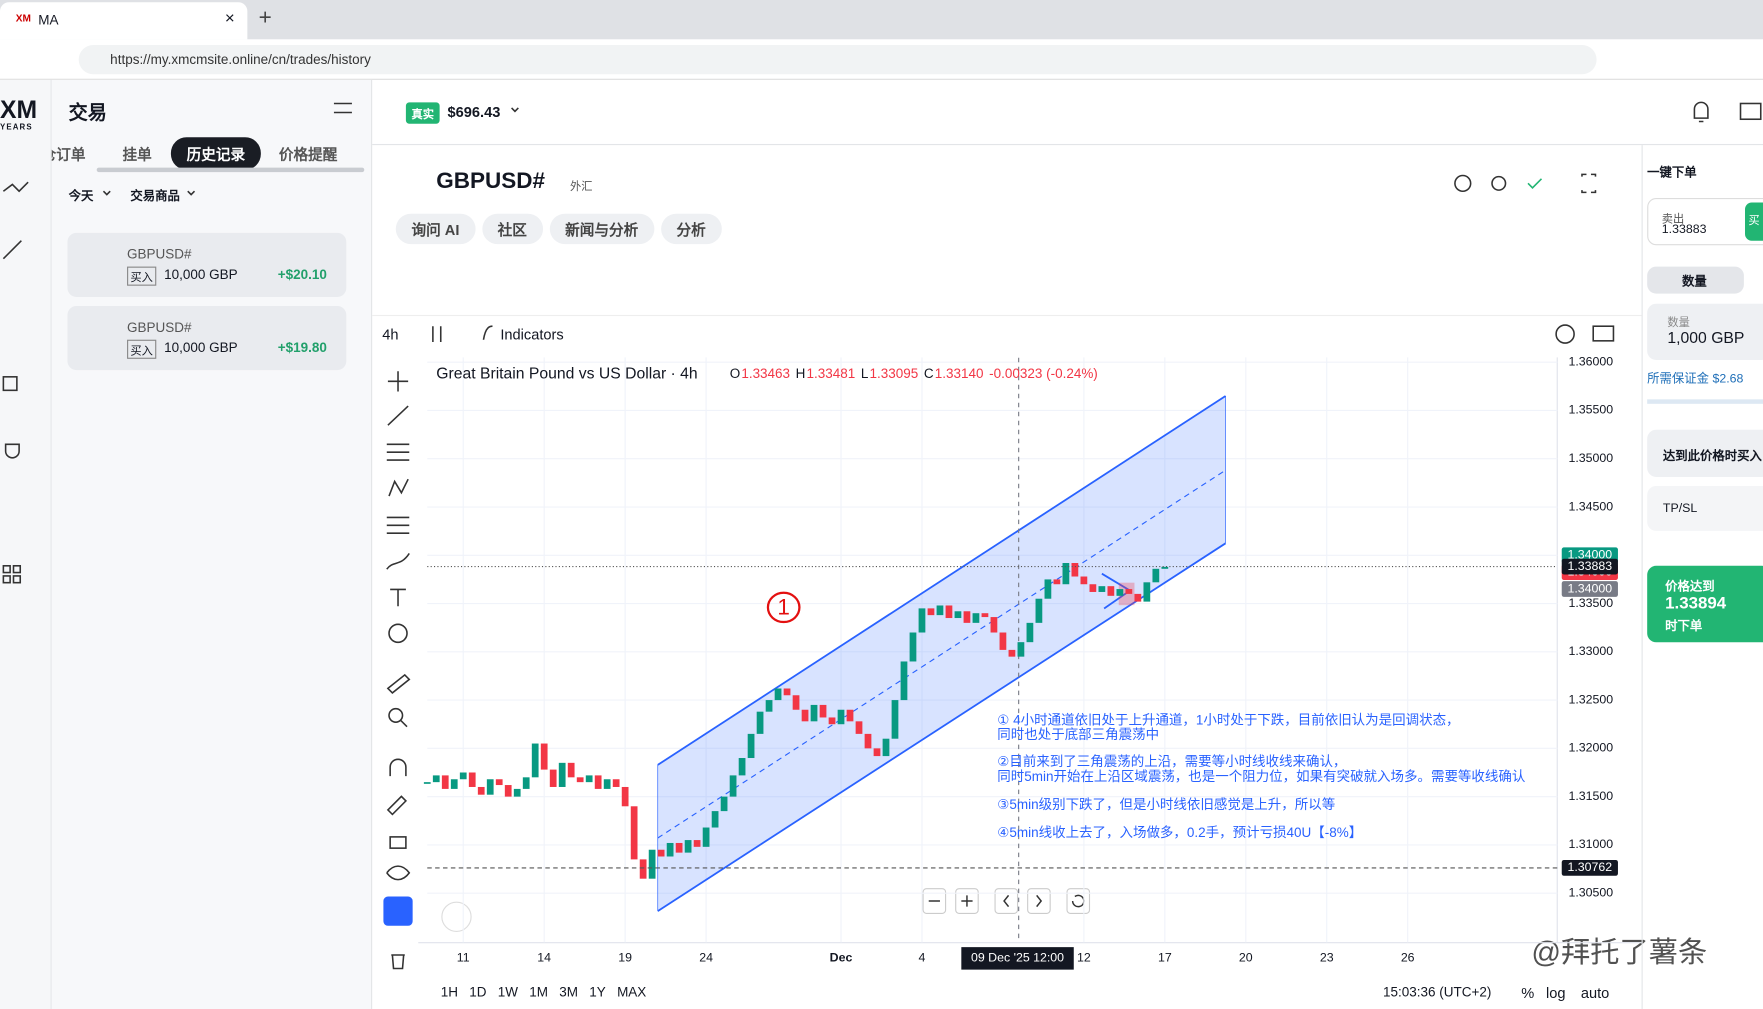 The height and width of the screenshot is (1009, 1763). I want to click on range: 1H, so click(449, 992).